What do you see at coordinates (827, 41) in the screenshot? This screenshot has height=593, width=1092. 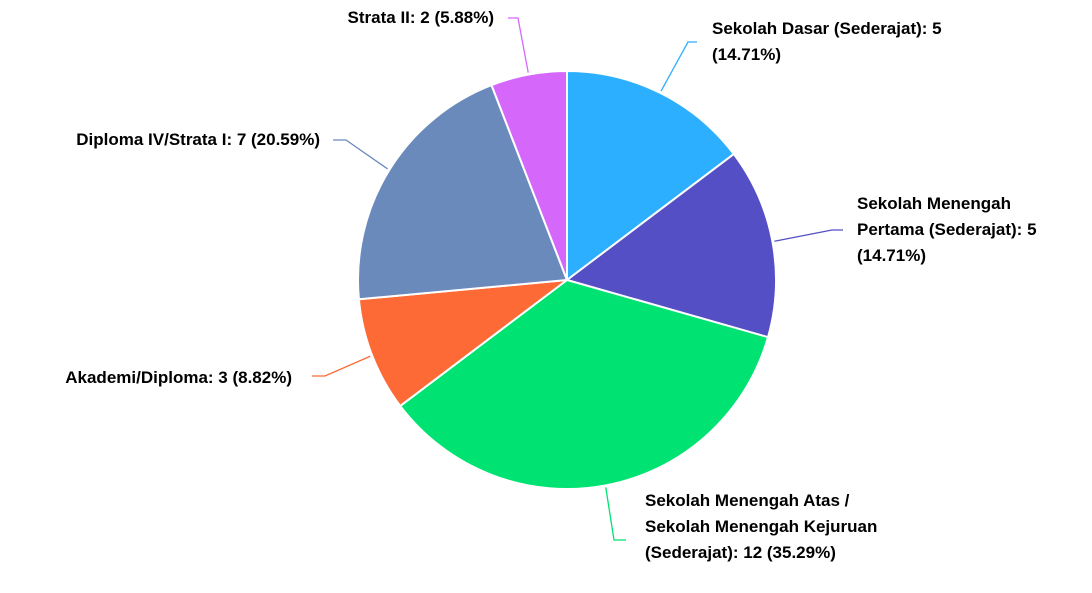 I see `slice-label: Sekolah Dasar (Sederajat): 5 (14.71%)` at bounding box center [827, 41].